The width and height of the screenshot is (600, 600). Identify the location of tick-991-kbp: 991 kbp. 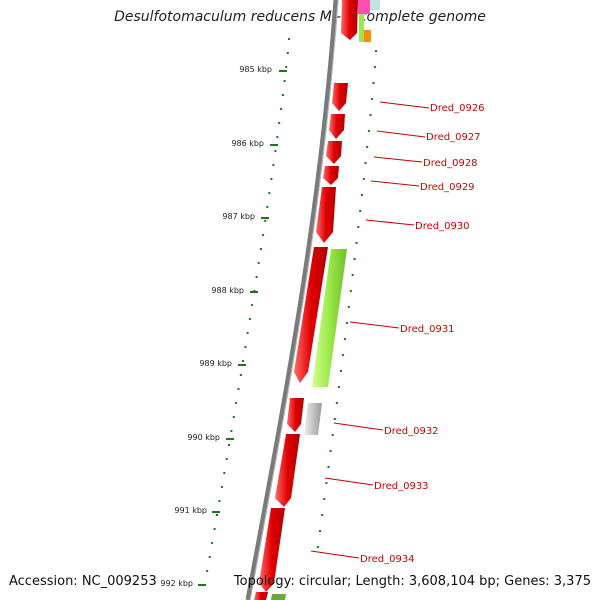
(197, 510).